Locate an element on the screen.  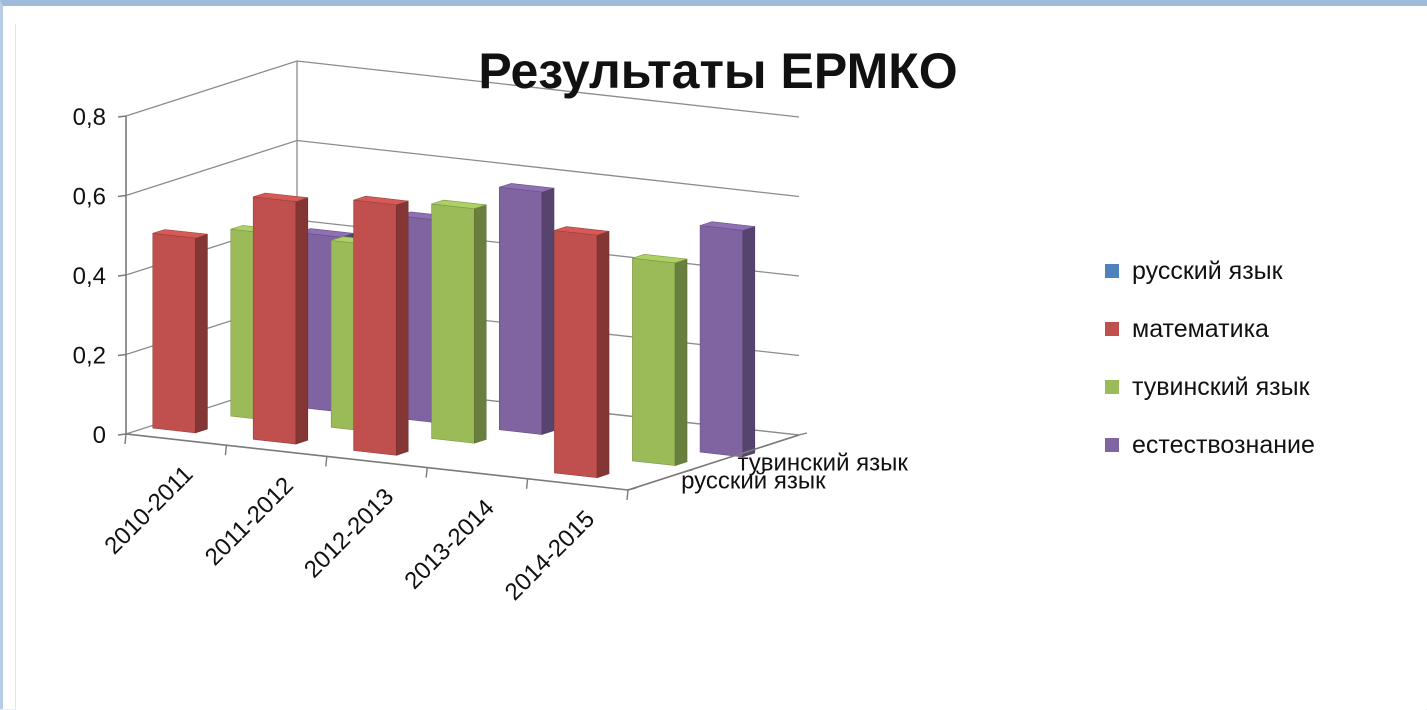
depth-tick-label: русский язык is located at coordinates (753, 481).